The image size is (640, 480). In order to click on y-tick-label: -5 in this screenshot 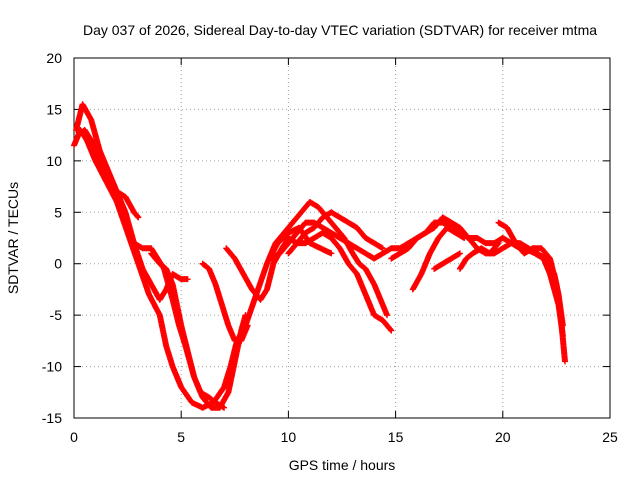, I will do `click(56, 315)`.